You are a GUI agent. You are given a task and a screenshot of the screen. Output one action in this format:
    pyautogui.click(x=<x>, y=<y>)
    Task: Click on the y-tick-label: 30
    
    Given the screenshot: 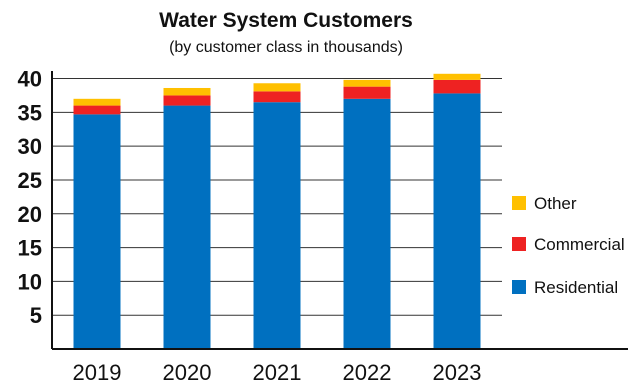 What is the action you would take?
    pyautogui.click(x=30, y=146)
    